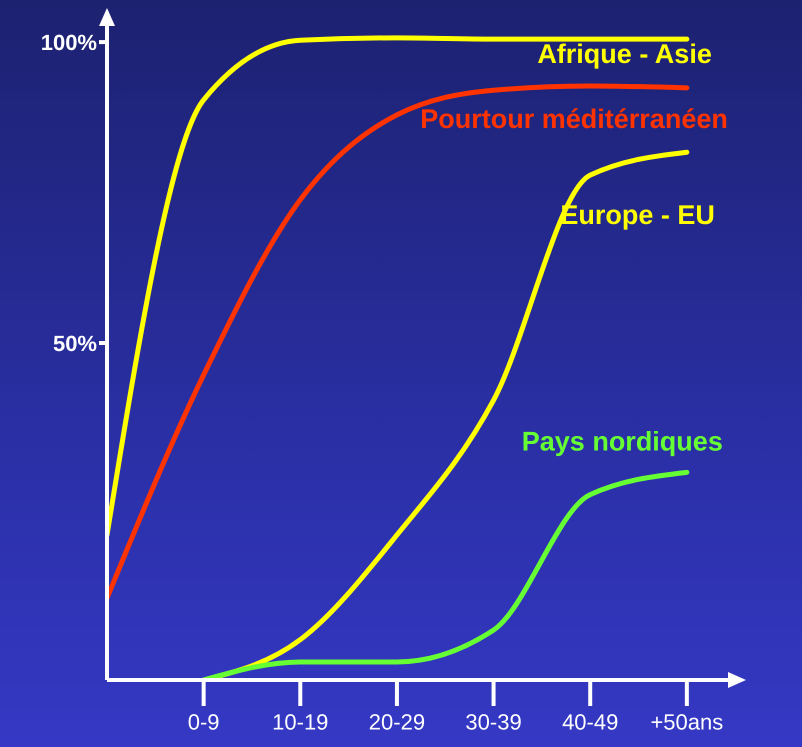  What do you see at coordinates (687, 722) in the screenshot?
I see `x-tick-label: +50ans` at bounding box center [687, 722].